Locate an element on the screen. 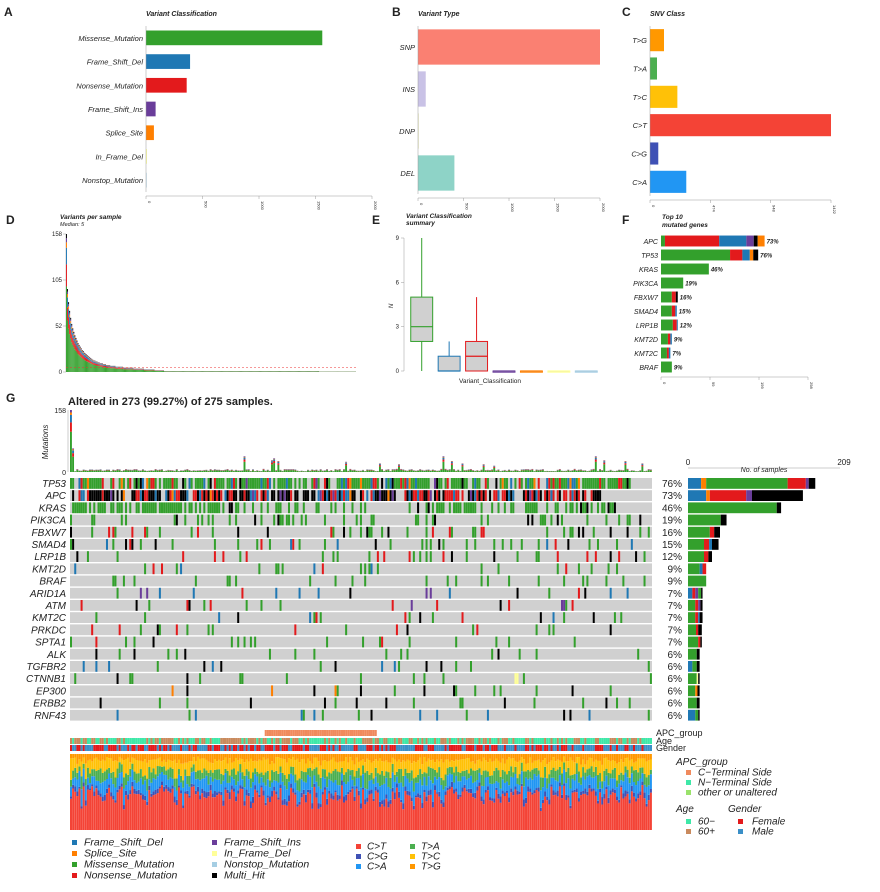 This screenshot has height=892, width=880. gene-label: SPTA1 is located at coordinates (50, 643).